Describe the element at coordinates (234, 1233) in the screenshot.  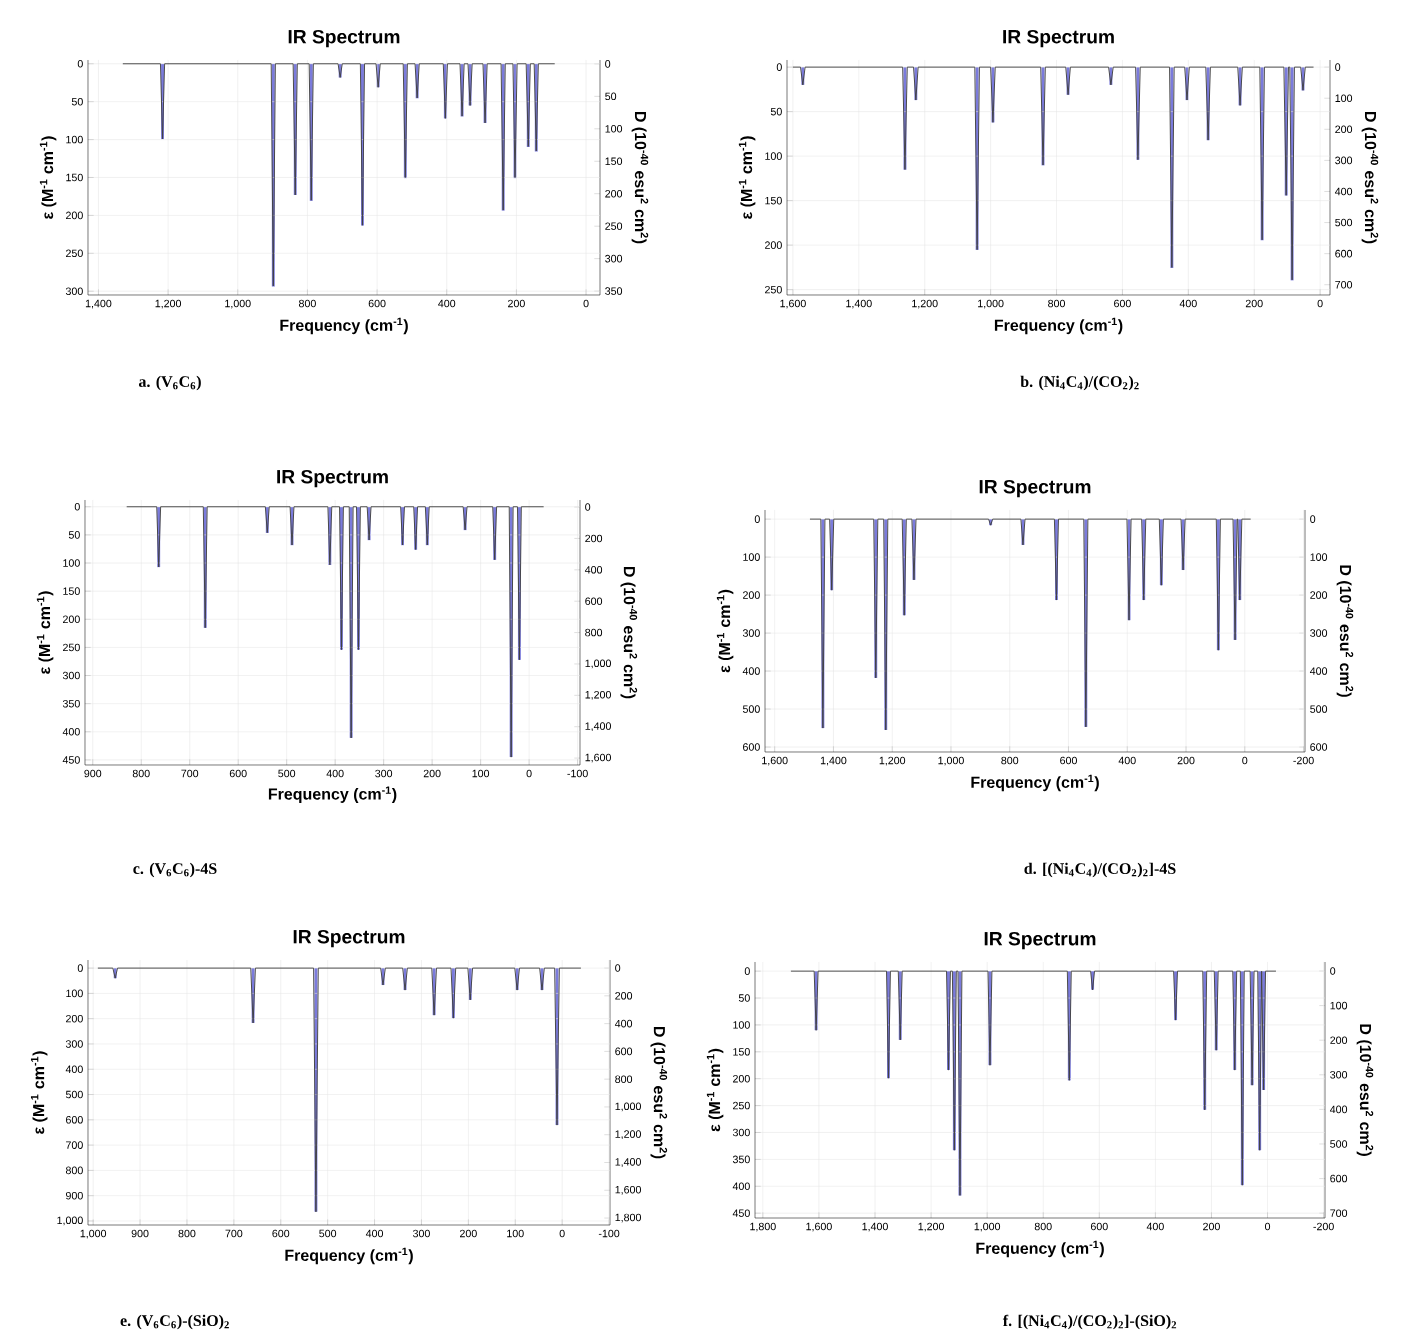
I see `x-tick-label: 700` at that location.